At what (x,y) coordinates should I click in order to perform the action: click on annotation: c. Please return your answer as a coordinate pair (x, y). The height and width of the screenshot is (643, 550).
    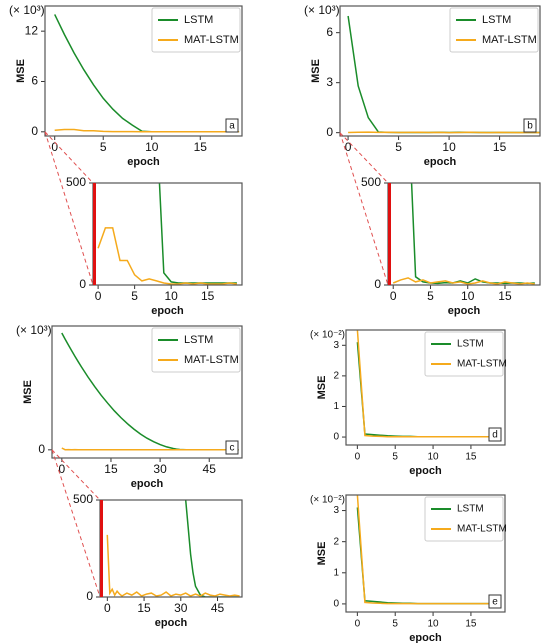
    Looking at the image, I should click on (232, 448).